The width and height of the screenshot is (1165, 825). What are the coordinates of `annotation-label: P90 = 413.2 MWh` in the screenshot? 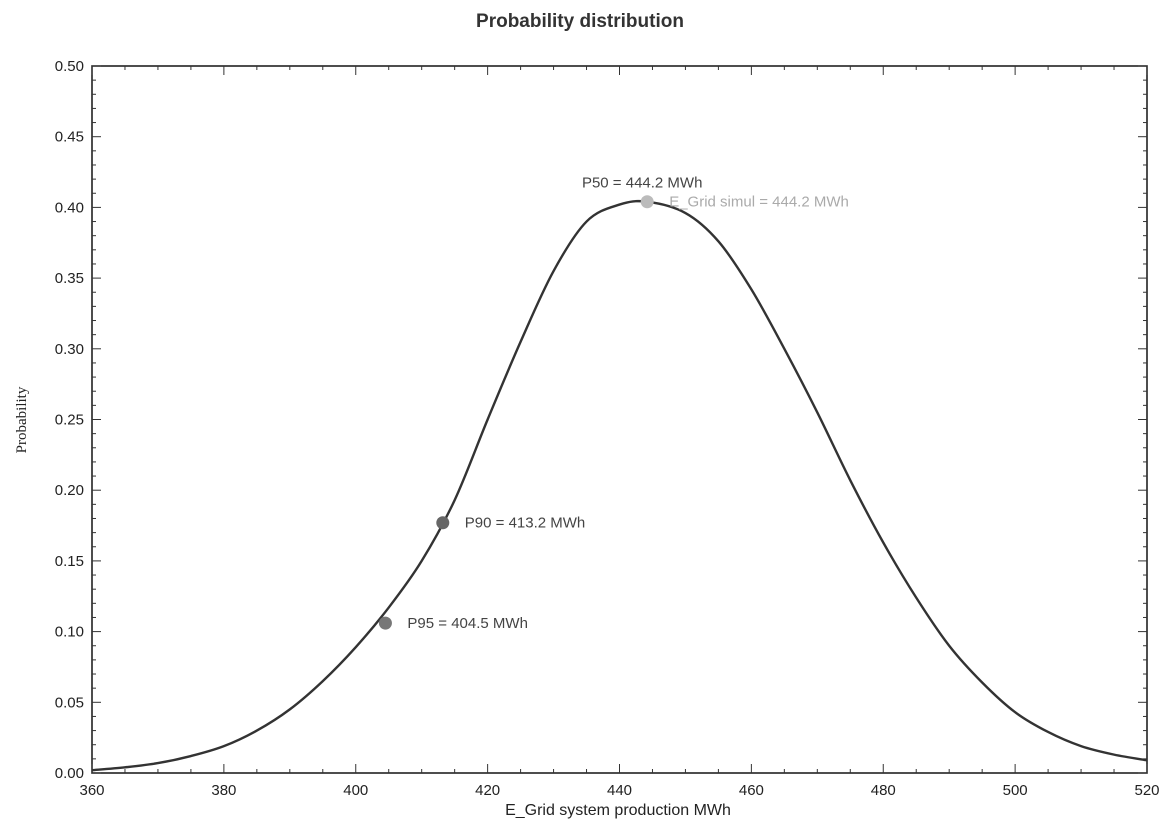 It's located at (525, 523).